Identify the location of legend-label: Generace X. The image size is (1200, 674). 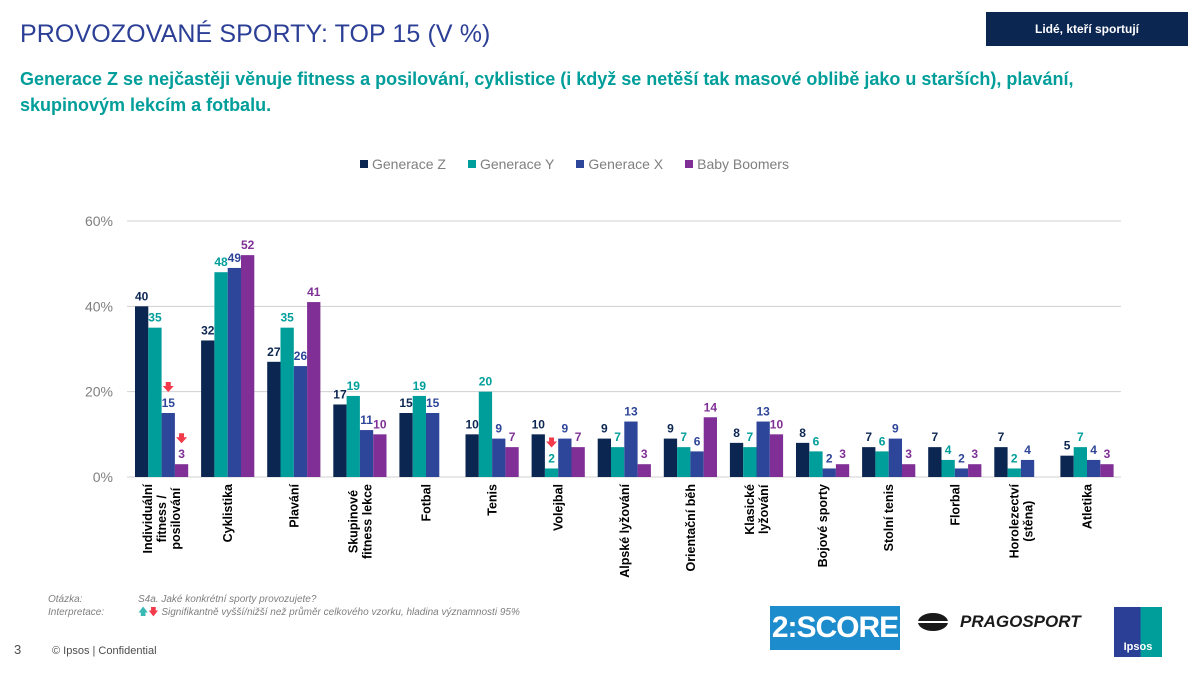
(626, 164).